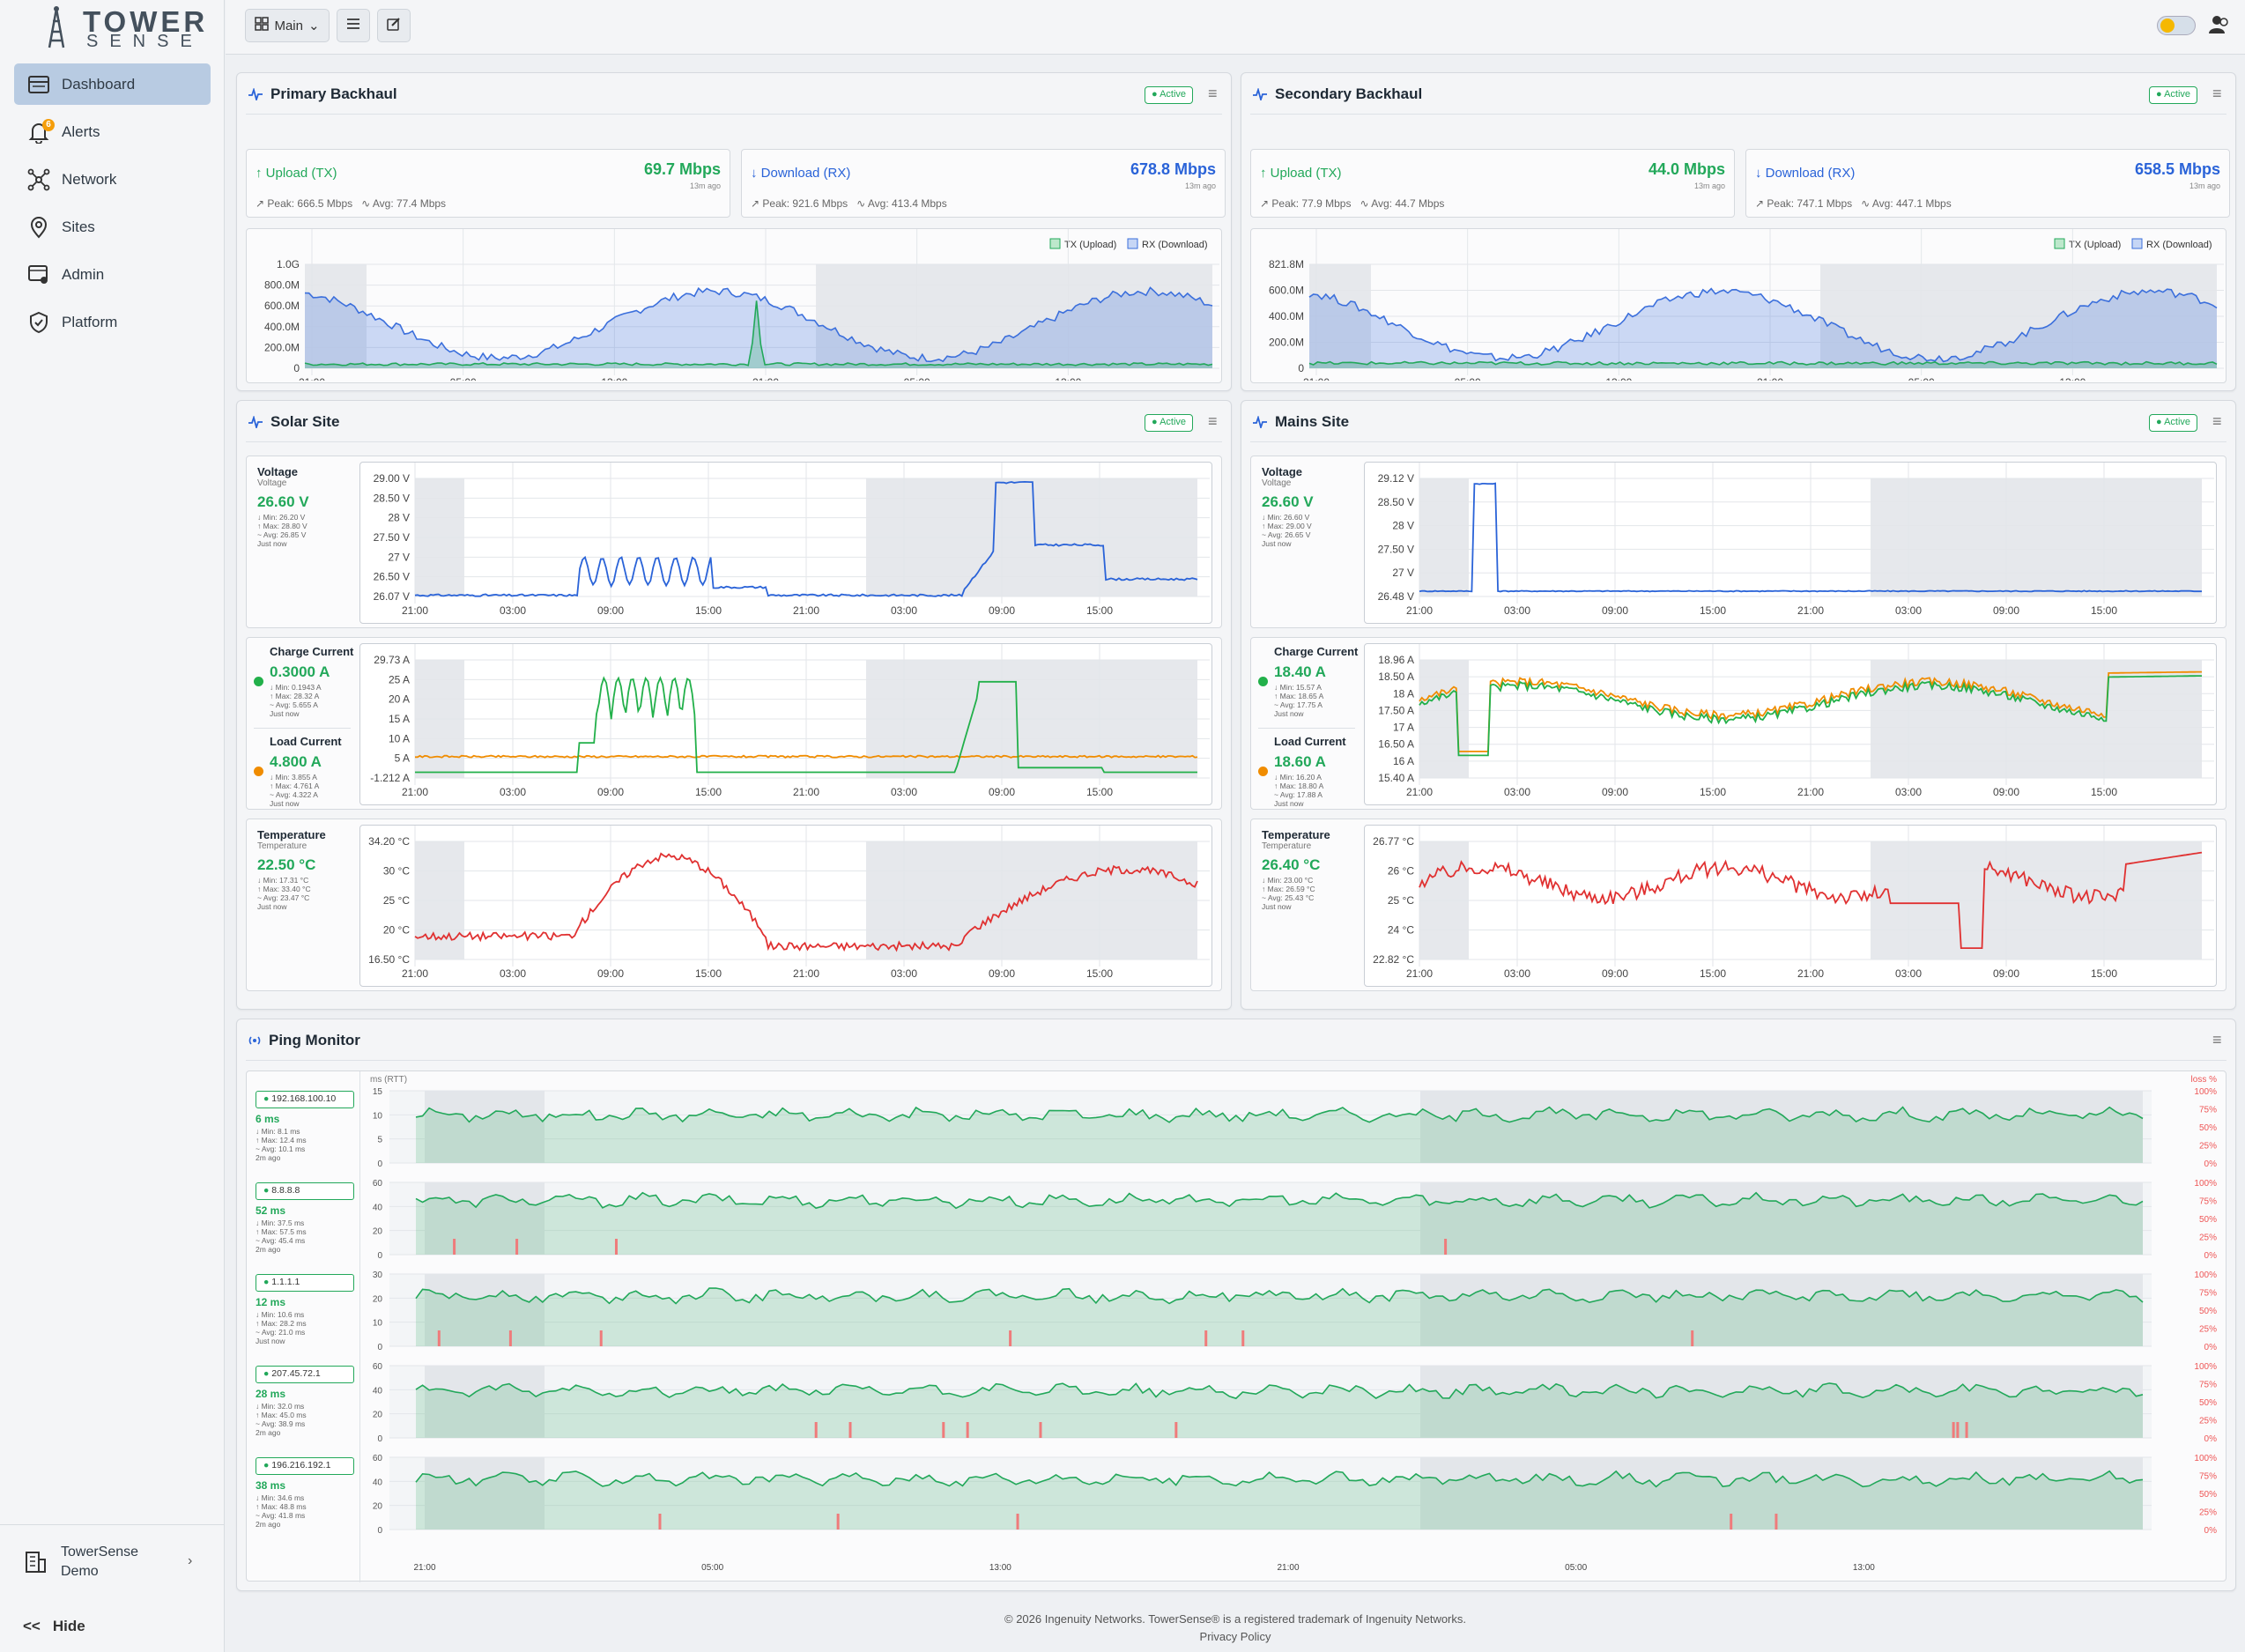 Image resolution: width=2245 pixels, height=1652 pixels. Describe the element at coordinates (283, 1515) in the screenshot. I see `stat-value: Avg: 41.8 ms` at that location.